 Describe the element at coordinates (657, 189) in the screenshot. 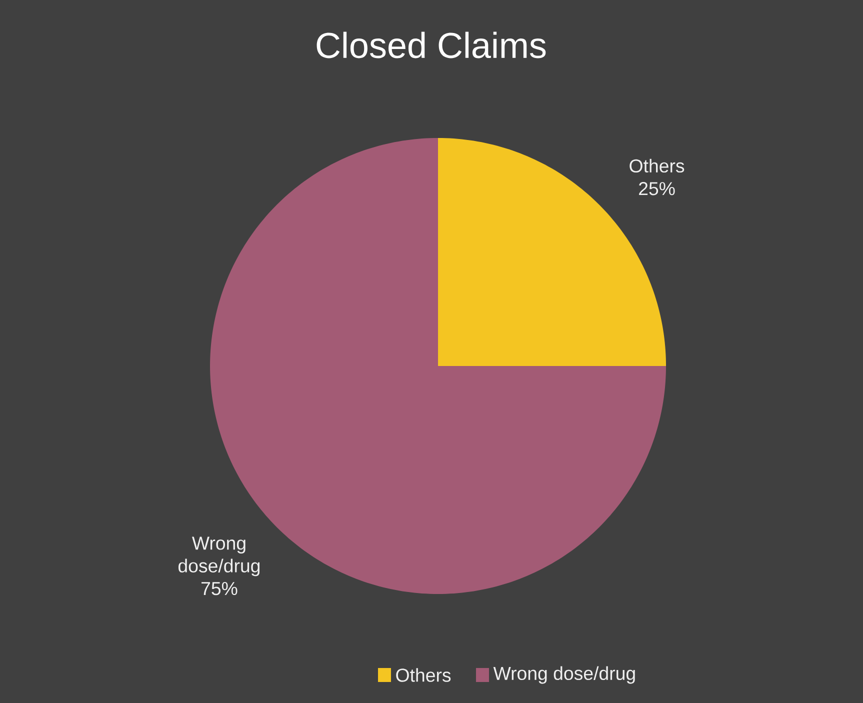

I see `data-label: 25%` at that location.